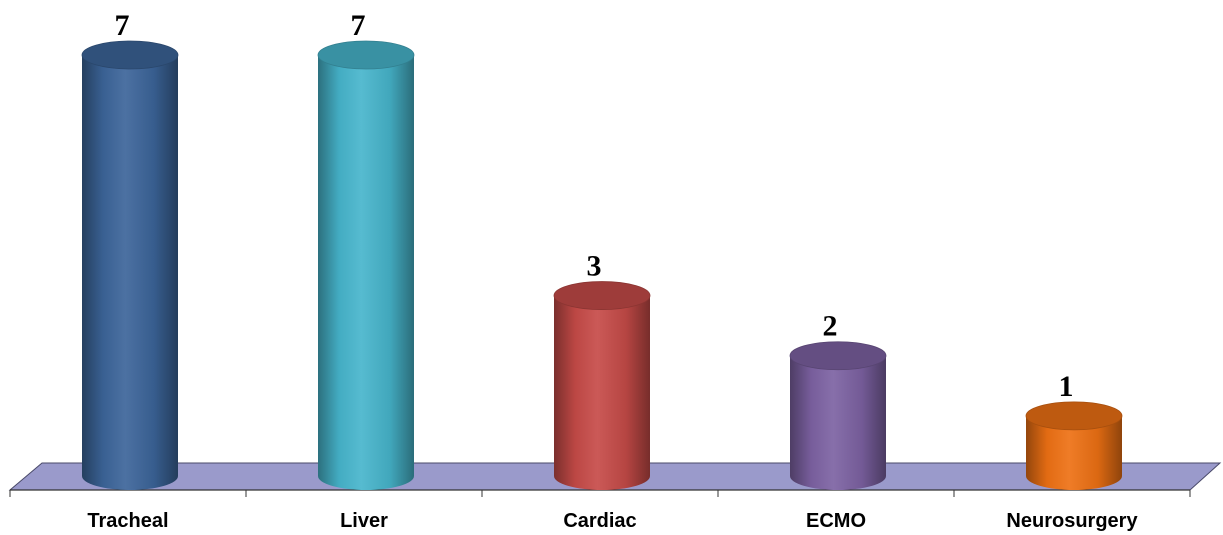 This screenshot has height=535, width=1223. Describe the element at coordinates (594, 266) in the screenshot. I see `data-label: 3` at that location.